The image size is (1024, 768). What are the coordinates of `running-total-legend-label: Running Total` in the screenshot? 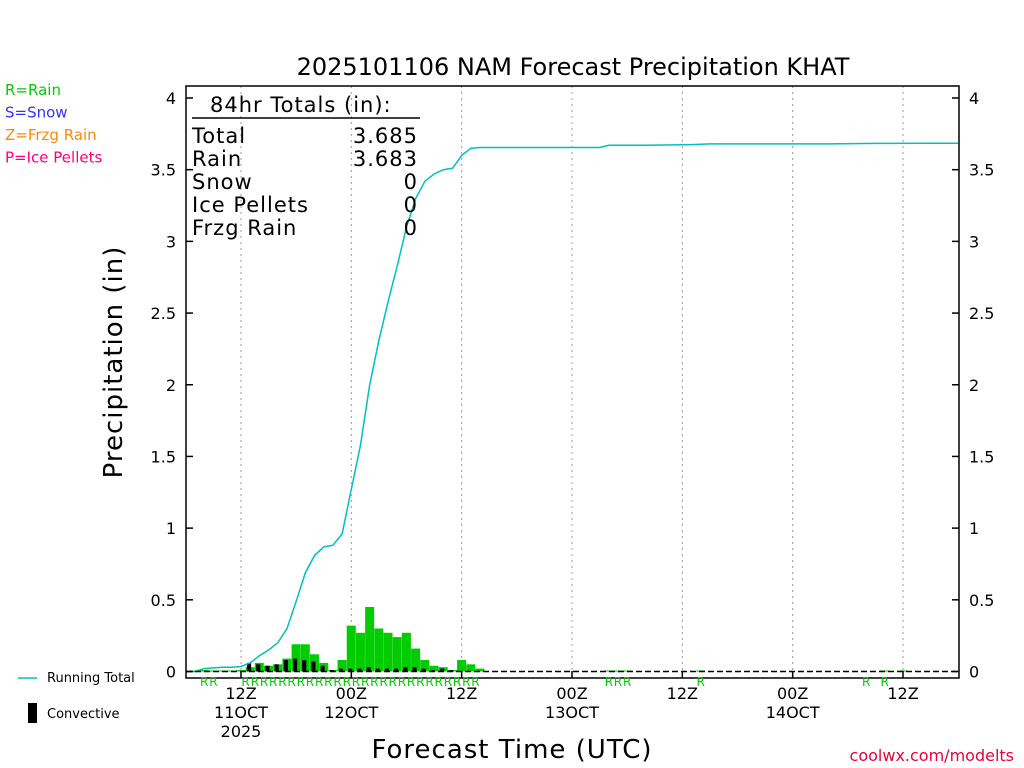 It's located at (91, 678).